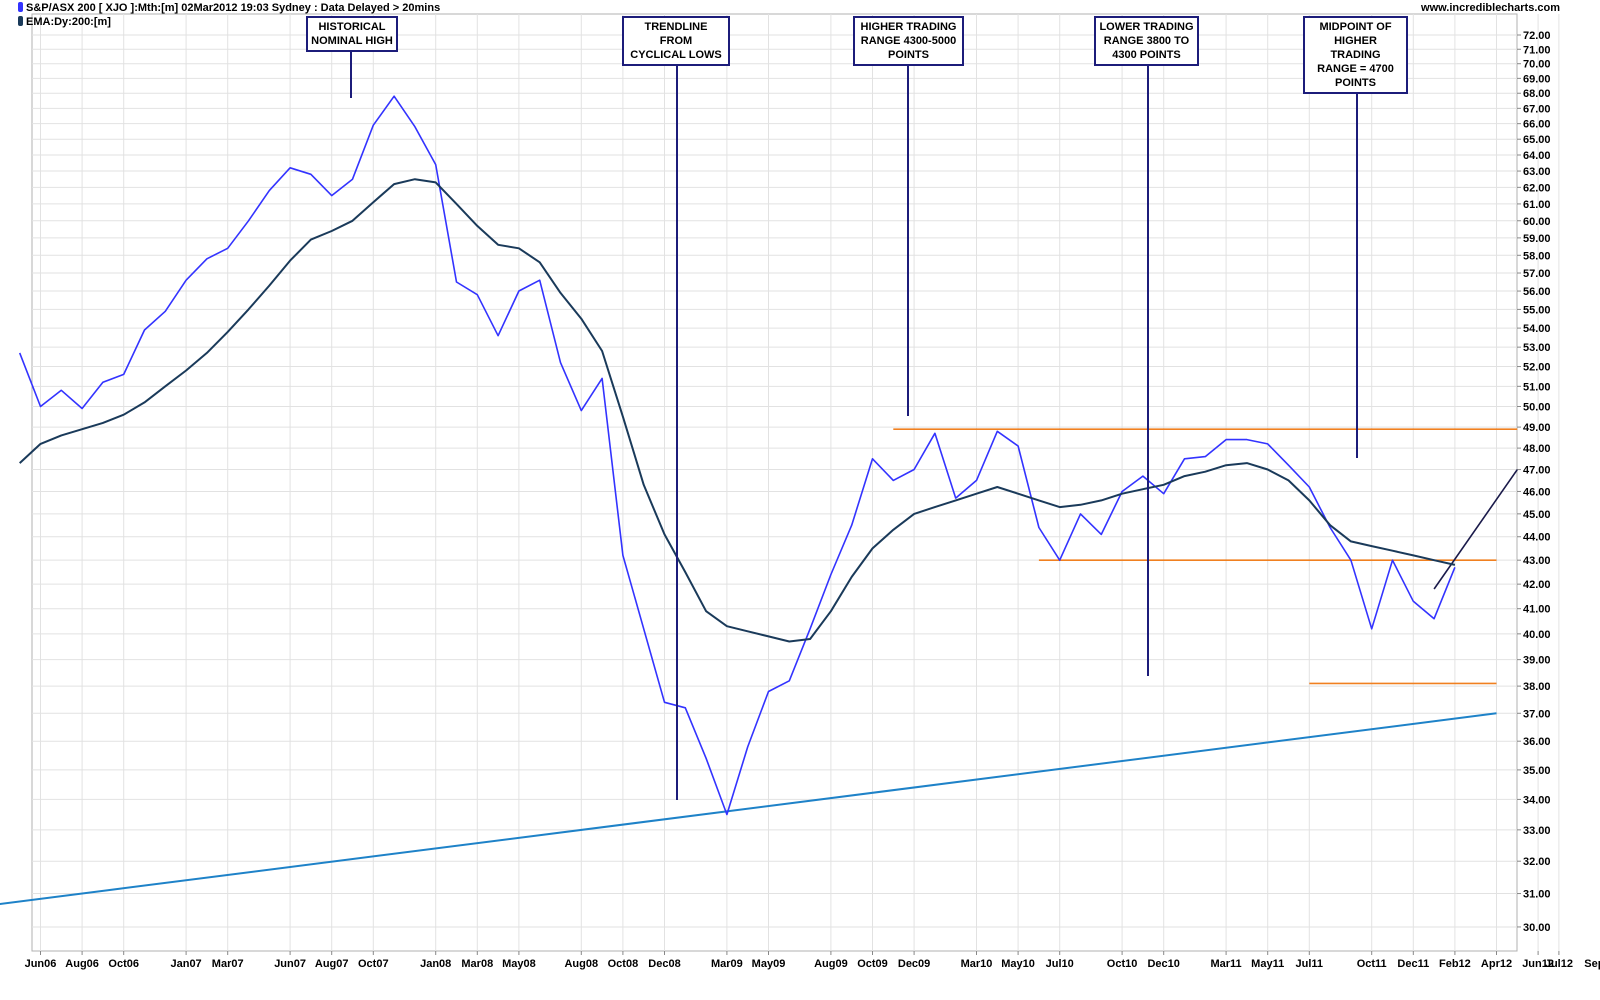  Describe the element at coordinates (1018, 964) in the screenshot. I see `x-tick-label: May10` at that location.